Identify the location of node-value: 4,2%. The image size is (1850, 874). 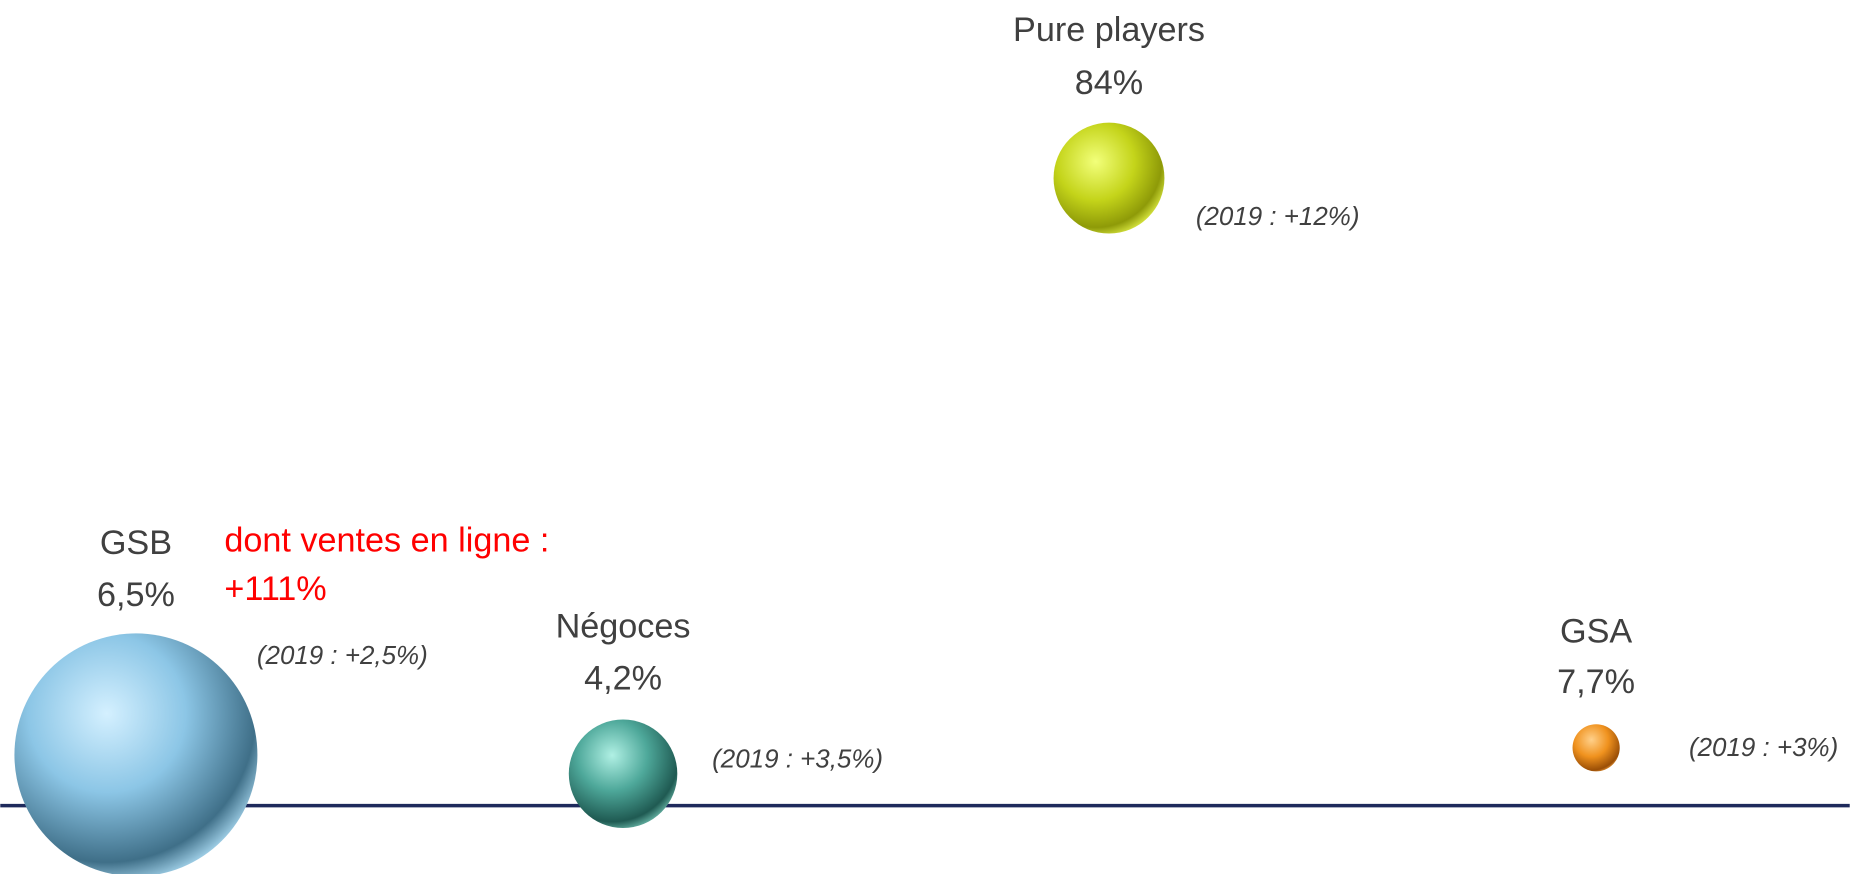
(623, 679).